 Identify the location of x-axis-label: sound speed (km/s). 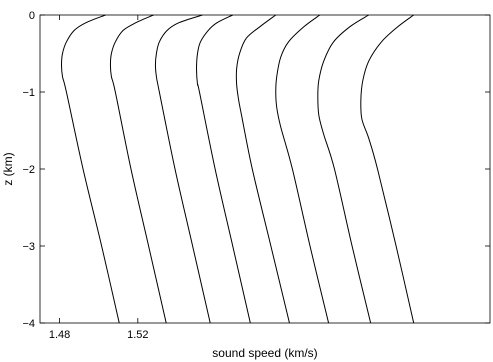
(264, 353).